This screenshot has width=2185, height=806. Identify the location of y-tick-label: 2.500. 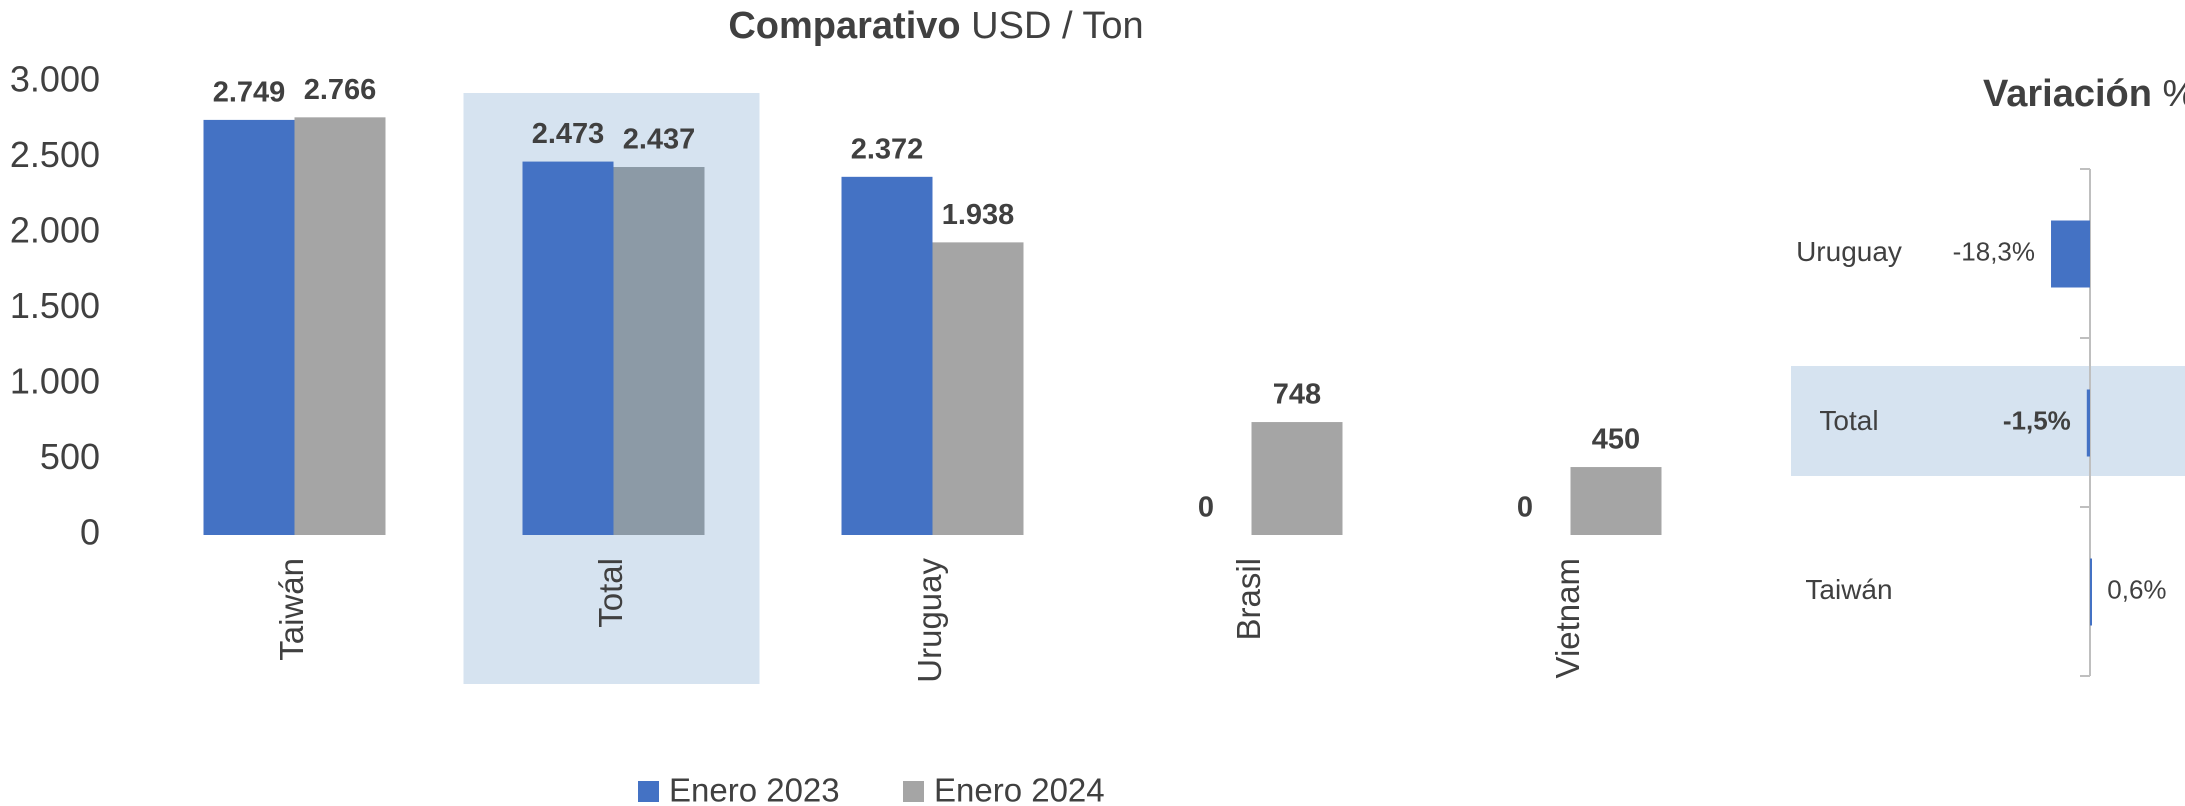
(55, 154).